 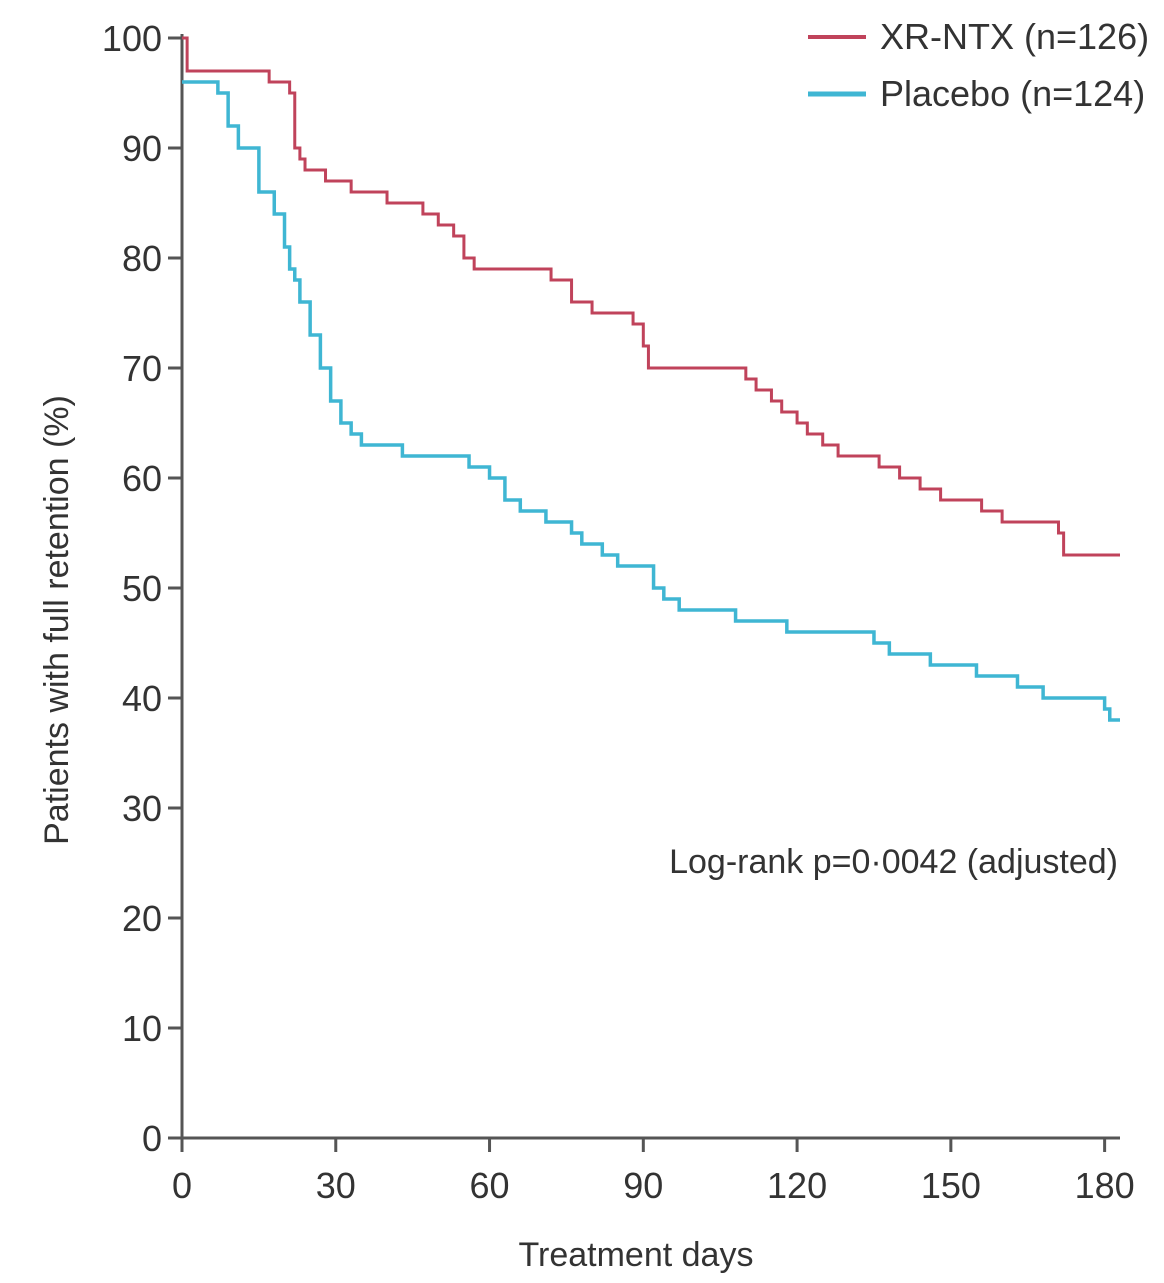 What do you see at coordinates (1014, 36) in the screenshot?
I see `legend-label-xr-ntx: XR-NTX (n=126)` at bounding box center [1014, 36].